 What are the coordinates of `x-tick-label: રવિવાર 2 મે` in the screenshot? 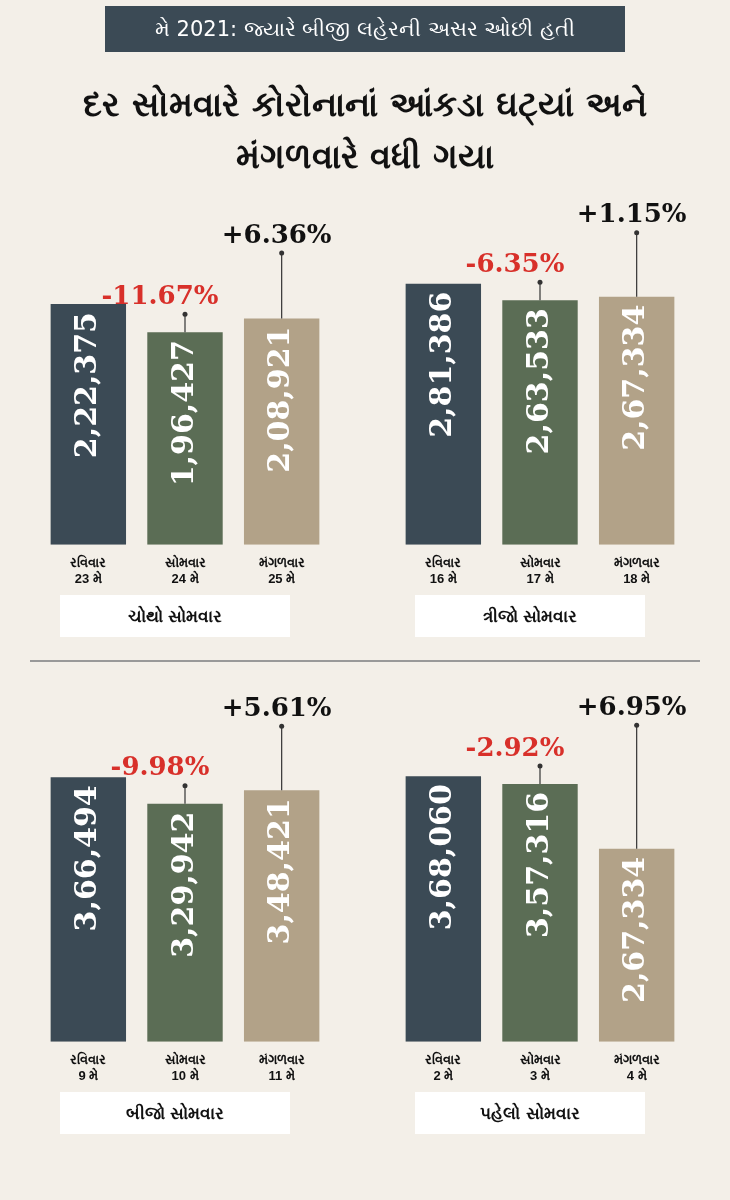 It's located at (443, 1067).